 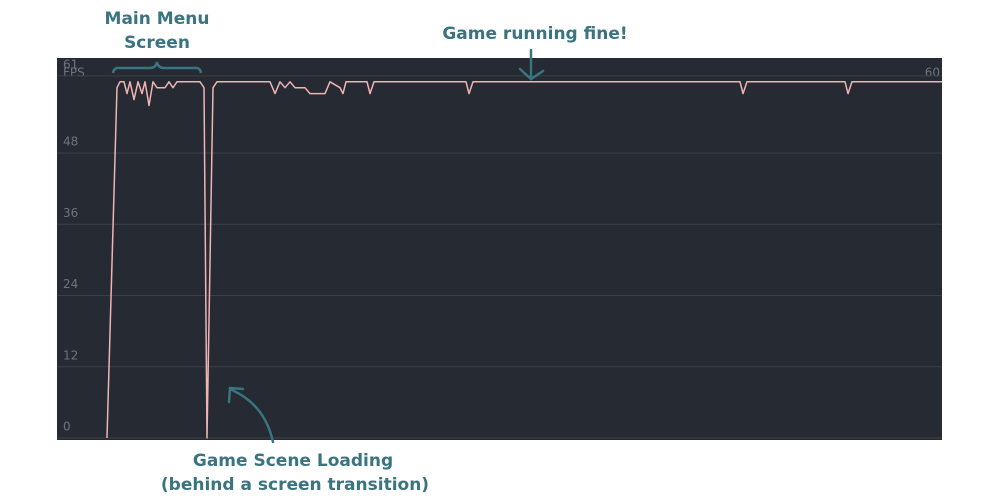 What do you see at coordinates (157, 43) in the screenshot?
I see `annotation: Screen` at bounding box center [157, 43].